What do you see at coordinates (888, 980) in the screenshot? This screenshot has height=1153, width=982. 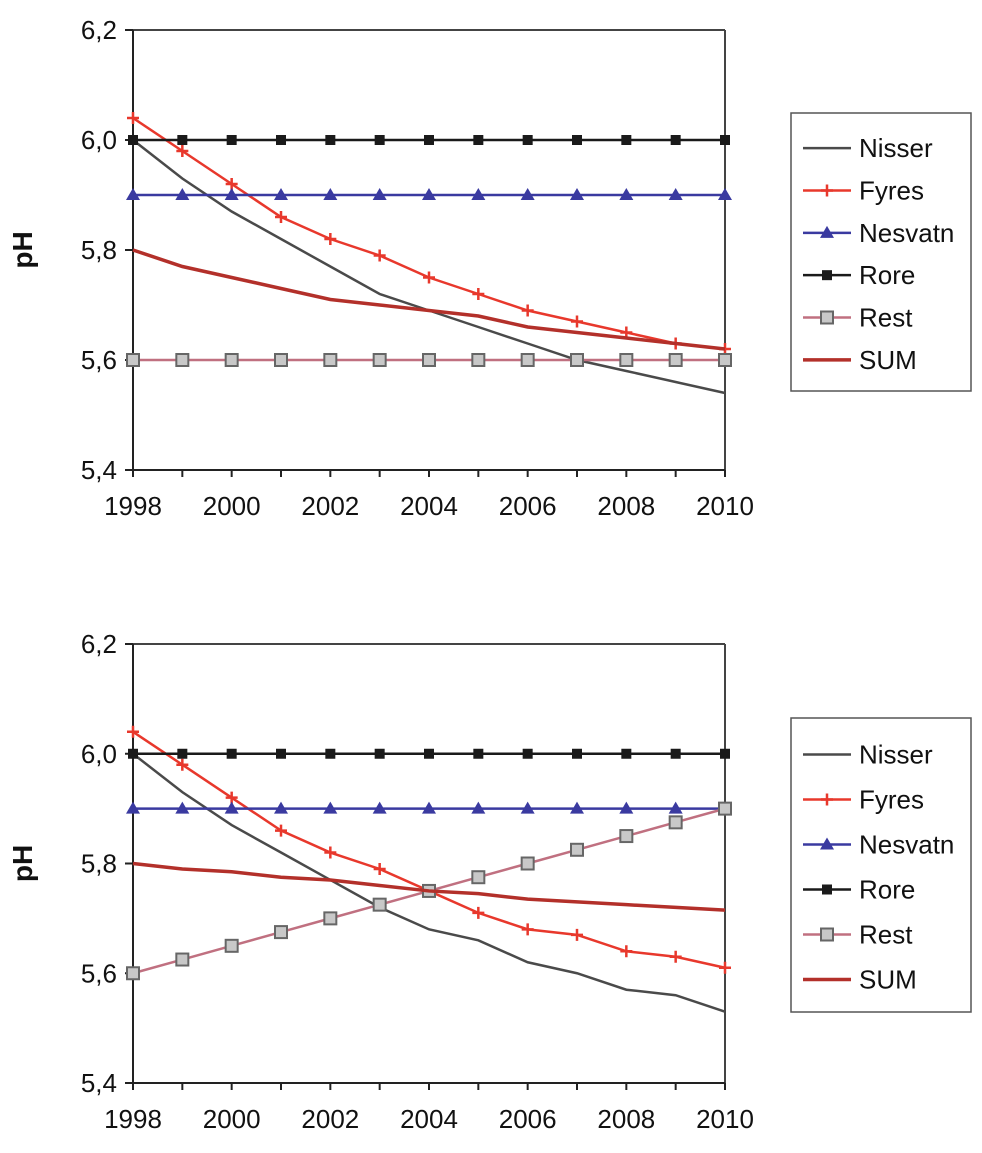 I see `legend-label-sum: SUM` at bounding box center [888, 980].